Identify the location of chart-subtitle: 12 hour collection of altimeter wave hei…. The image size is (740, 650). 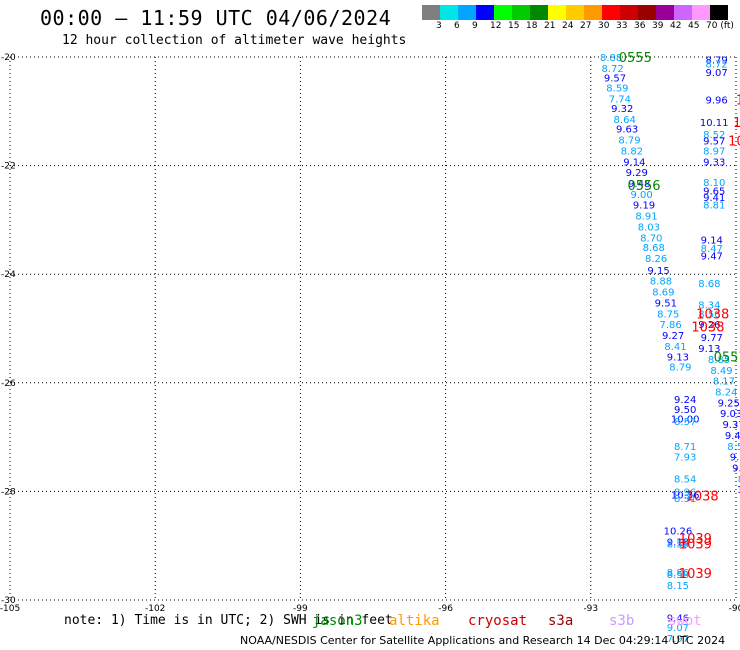
(234, 40).